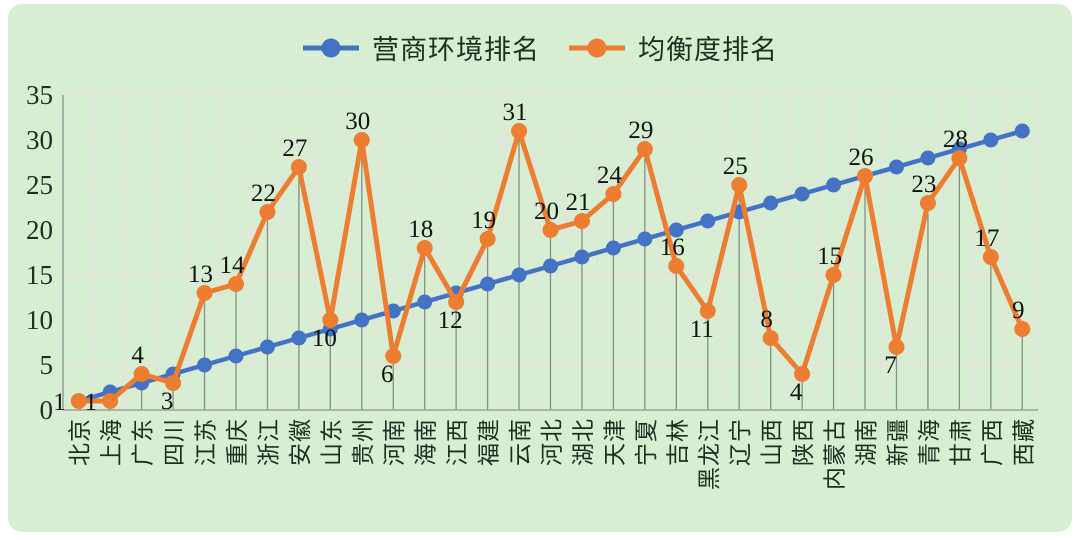 Image resolution: width=1080 pixels, height=540 pixels. What do you see at coordinates (232, 265) in the screenshot?
I see `svg-text: 14` at bounding box center [232, 265].